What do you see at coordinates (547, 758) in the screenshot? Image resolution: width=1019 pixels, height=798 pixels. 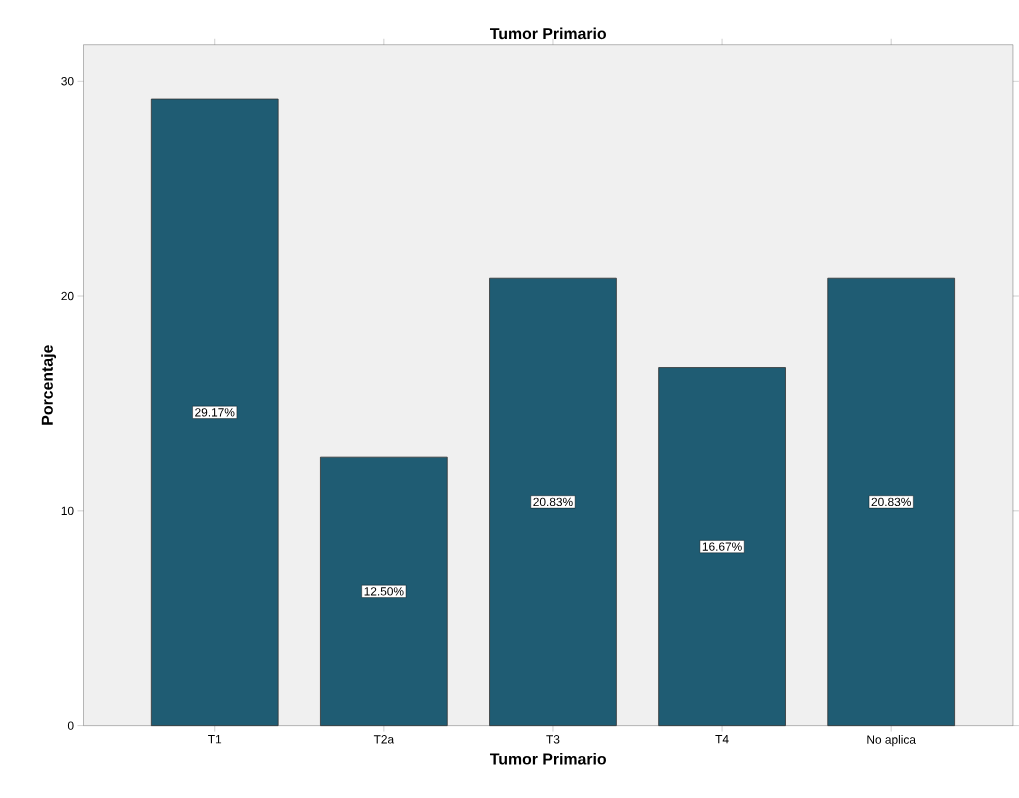 I see `x-axis-title: Tumor Primario` at bounding box center [547, 758].